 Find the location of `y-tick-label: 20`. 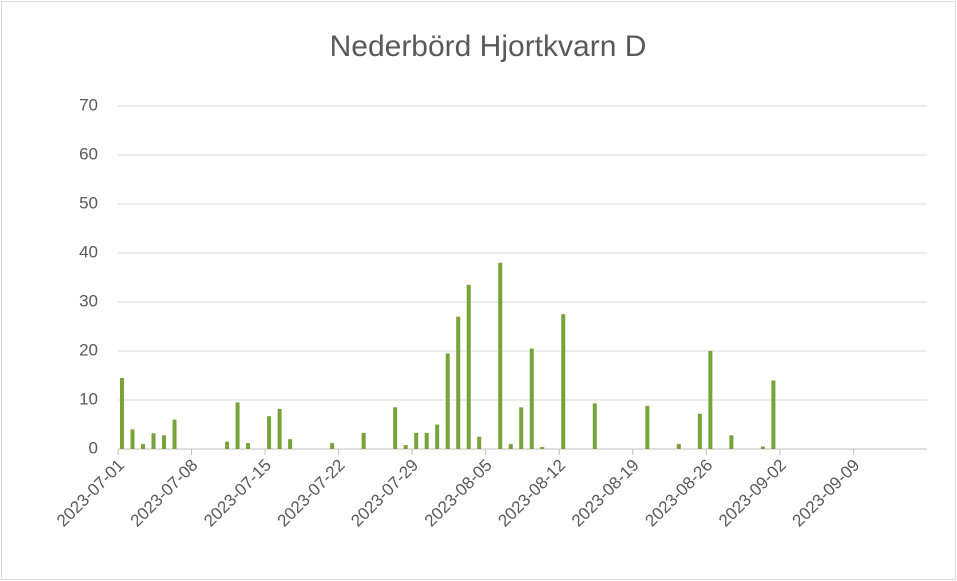

y-tick-label: 20 is located at coordinates (88, 349).